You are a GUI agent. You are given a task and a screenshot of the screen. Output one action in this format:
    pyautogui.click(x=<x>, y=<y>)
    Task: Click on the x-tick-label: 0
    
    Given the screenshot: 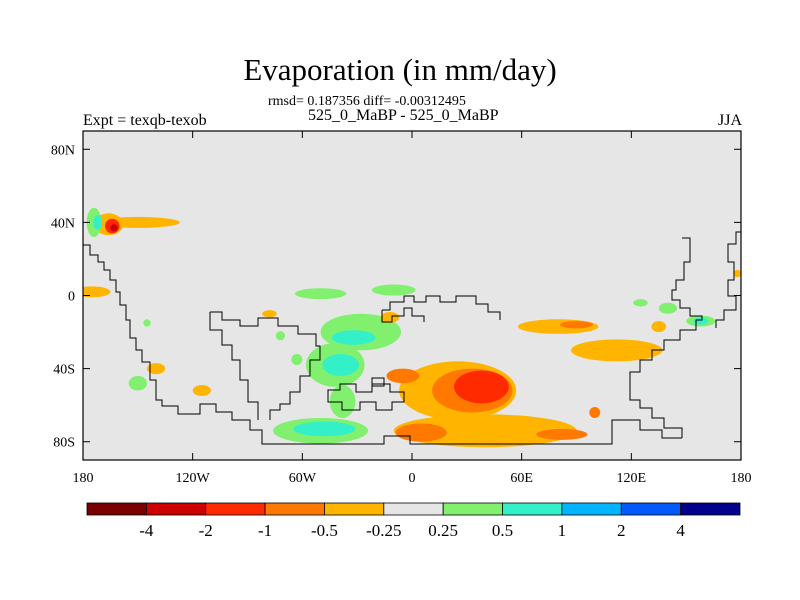 What is the action you would take?
    pyautogui.click(x=412, y=478)
    